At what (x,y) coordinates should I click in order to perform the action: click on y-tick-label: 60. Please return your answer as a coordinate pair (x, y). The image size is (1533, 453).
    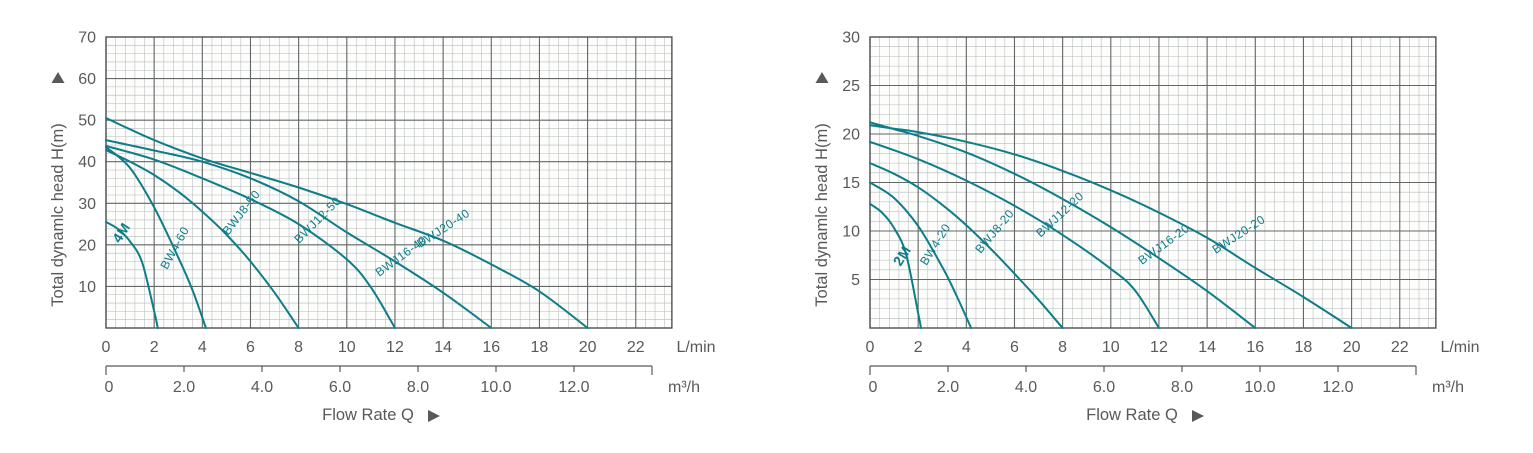
    Looking at the image, I should click on (87, 79).